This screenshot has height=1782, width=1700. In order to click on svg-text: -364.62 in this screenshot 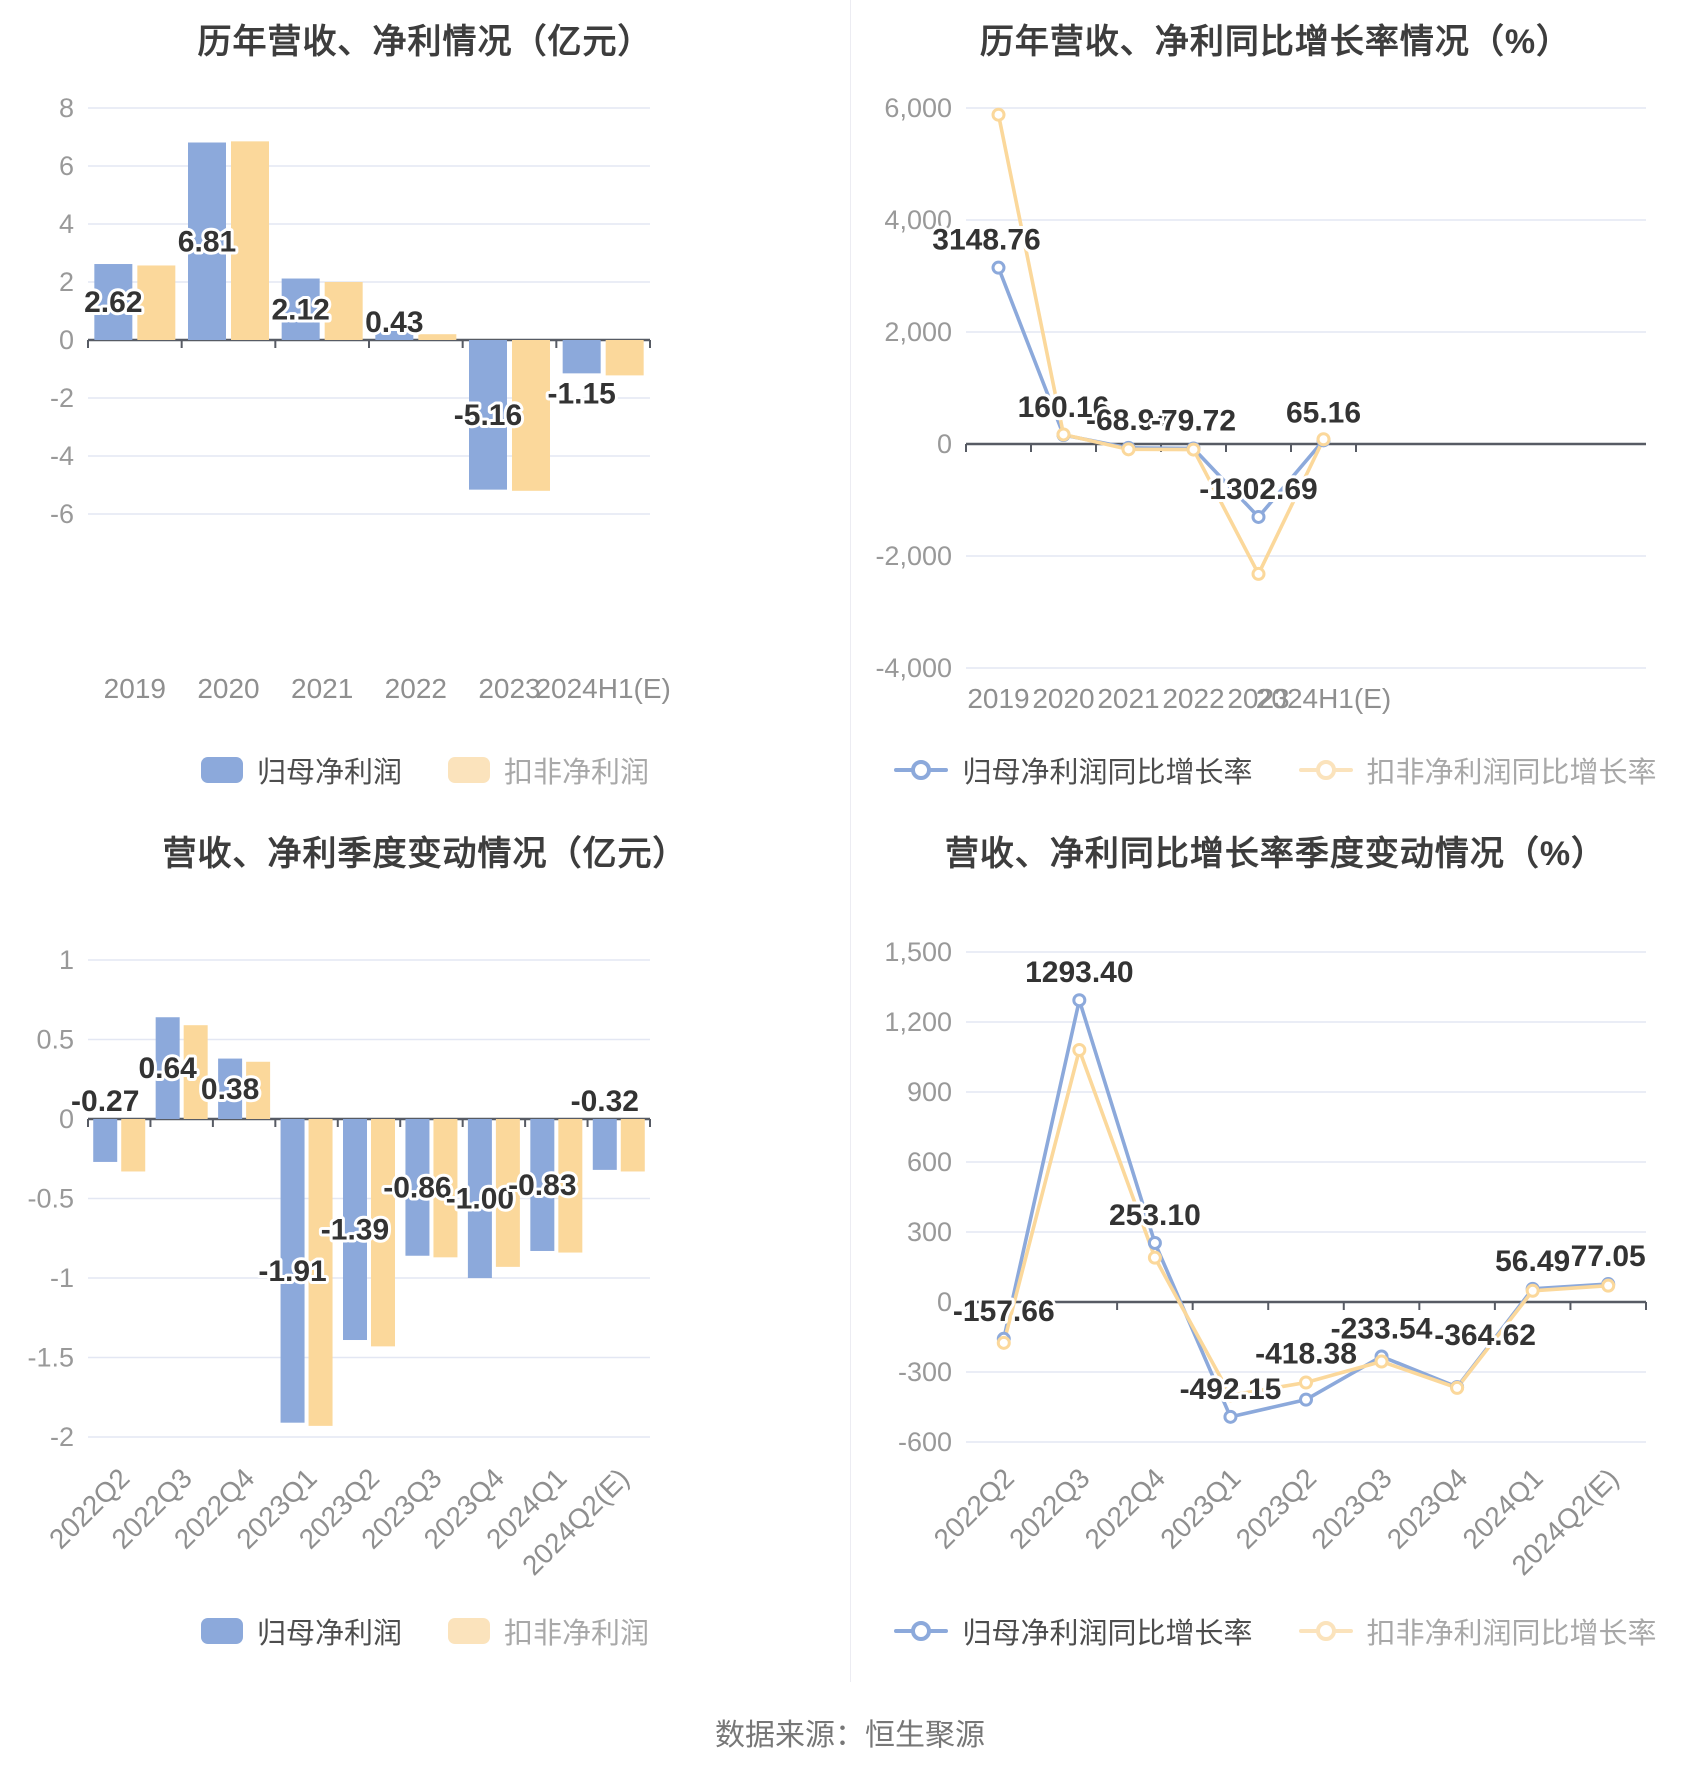, I will do `click(1485, 1335)`.